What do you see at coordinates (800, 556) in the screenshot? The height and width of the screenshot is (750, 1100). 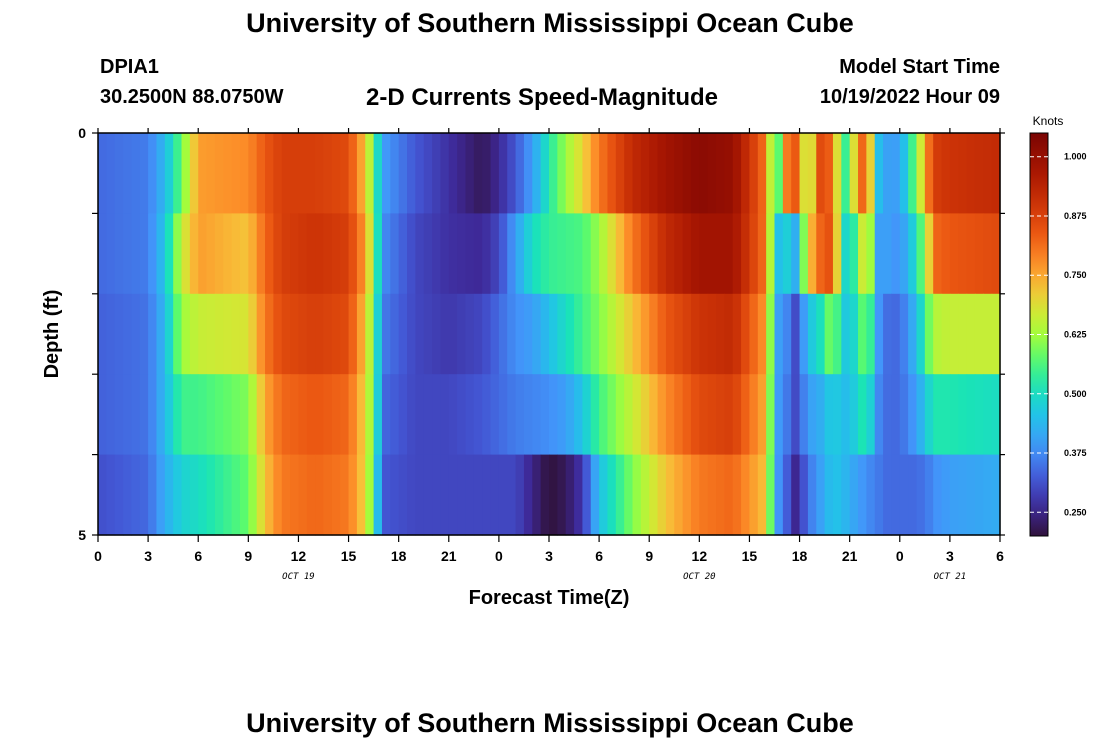 I see `x-tick-label: 18` at bounding box center [800, 556].